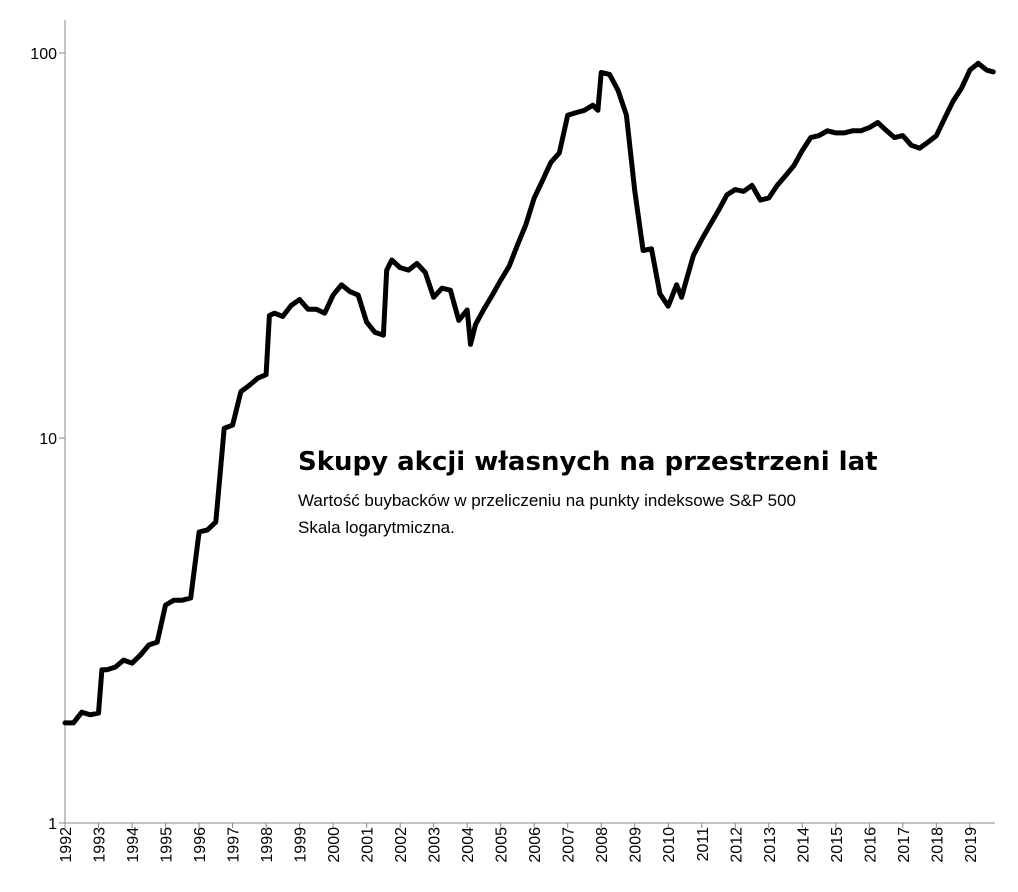 This screenshot has width=1018, height=892. I want to click on x-tick-label: 2010, so click(669, 845).